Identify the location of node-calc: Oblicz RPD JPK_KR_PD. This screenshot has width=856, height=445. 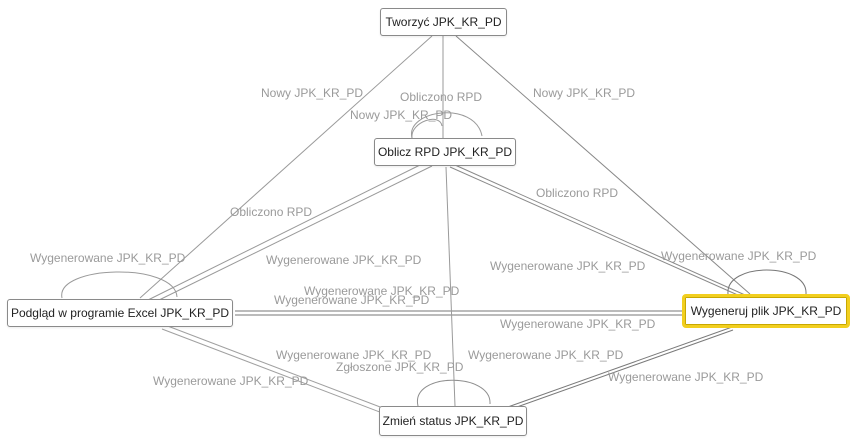
(445, 152).